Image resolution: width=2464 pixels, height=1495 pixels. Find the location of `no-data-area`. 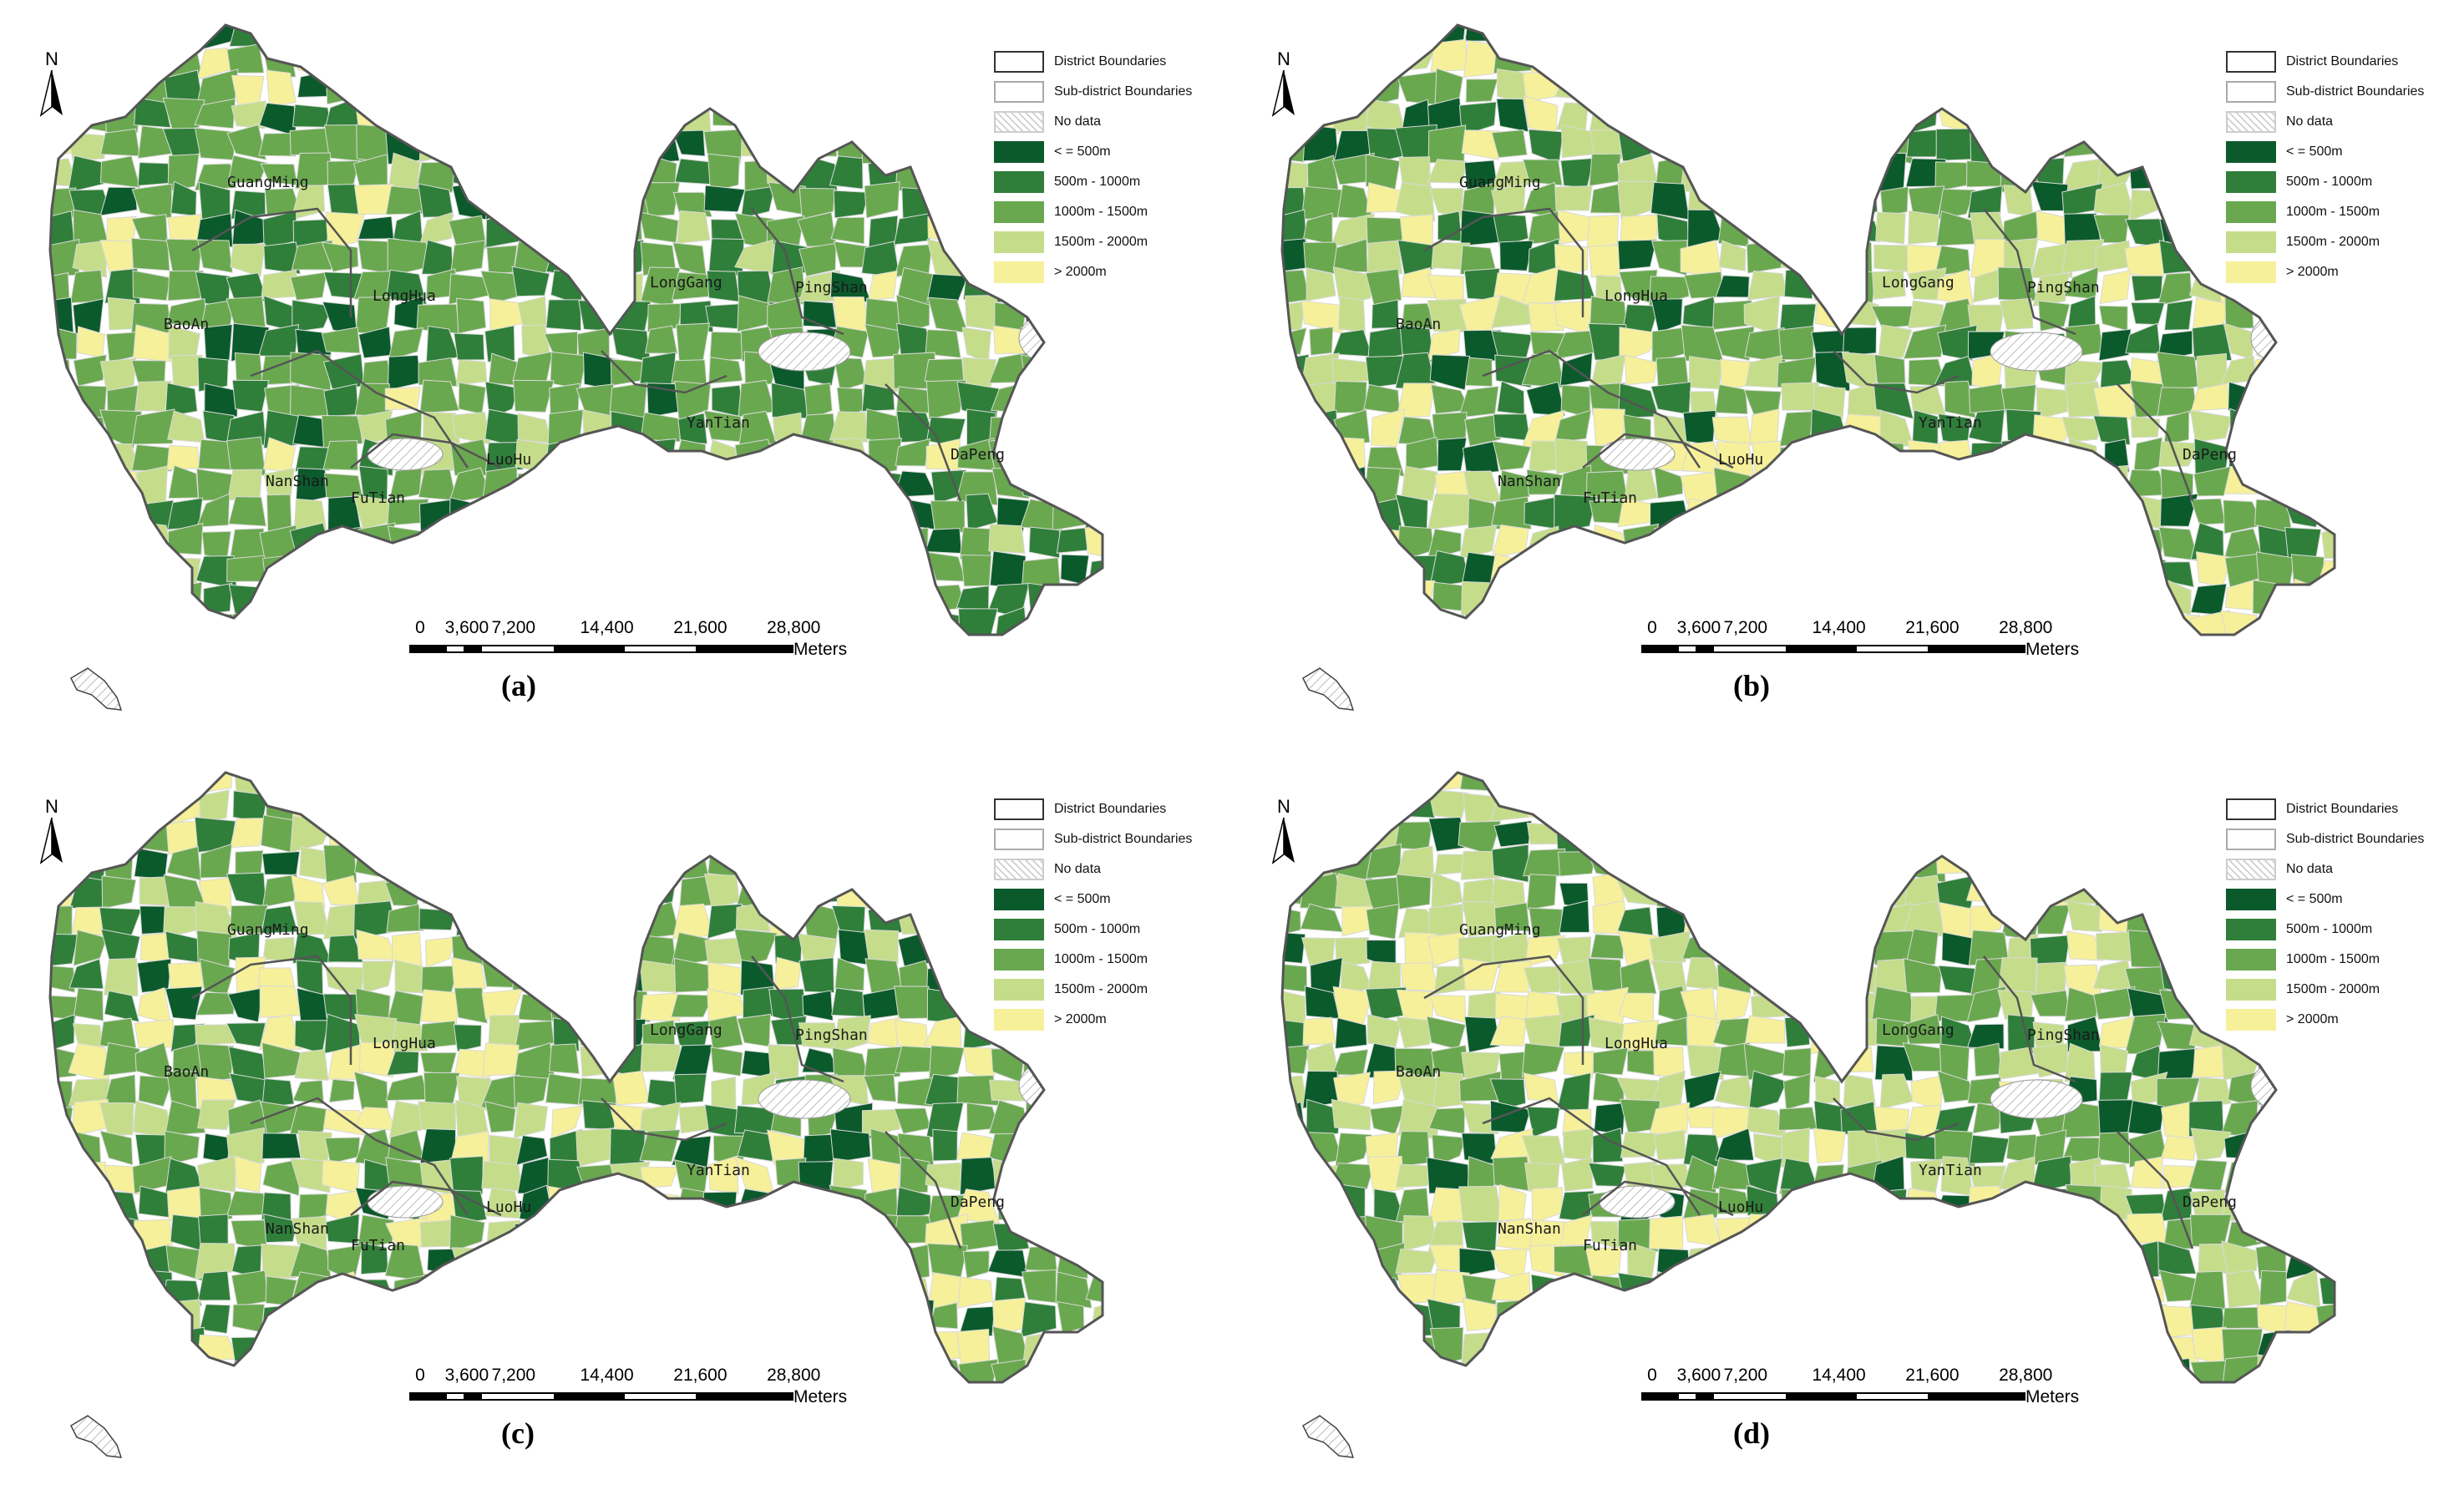

no-data-area is located at coordinates (1637, 455).